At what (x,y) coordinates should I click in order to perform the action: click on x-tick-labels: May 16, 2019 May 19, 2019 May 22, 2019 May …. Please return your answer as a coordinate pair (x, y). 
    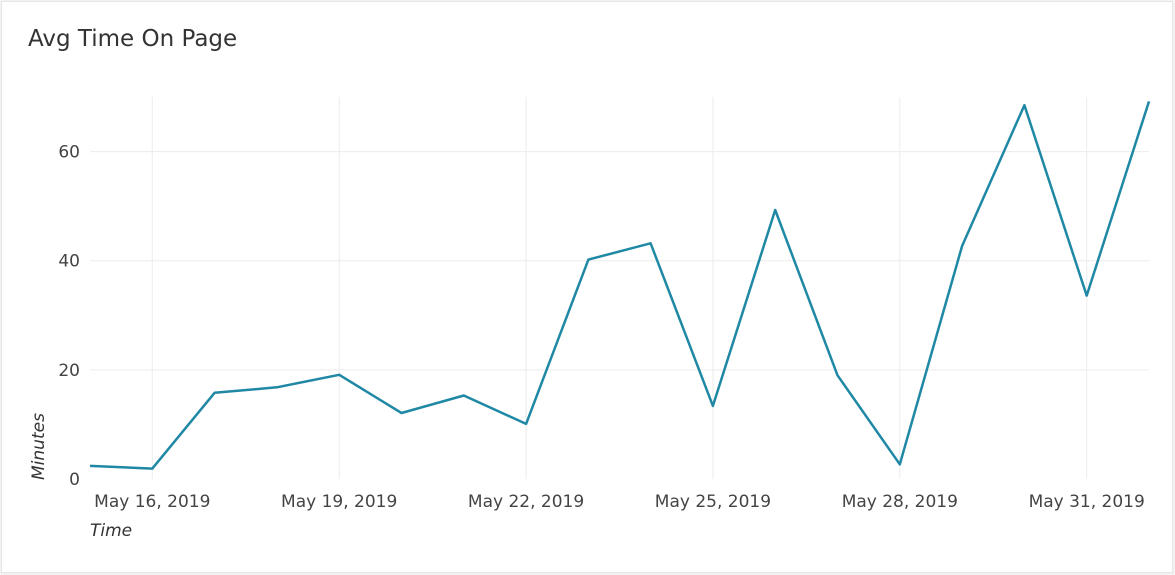
    Looking at the image, I should click on (619, 502).